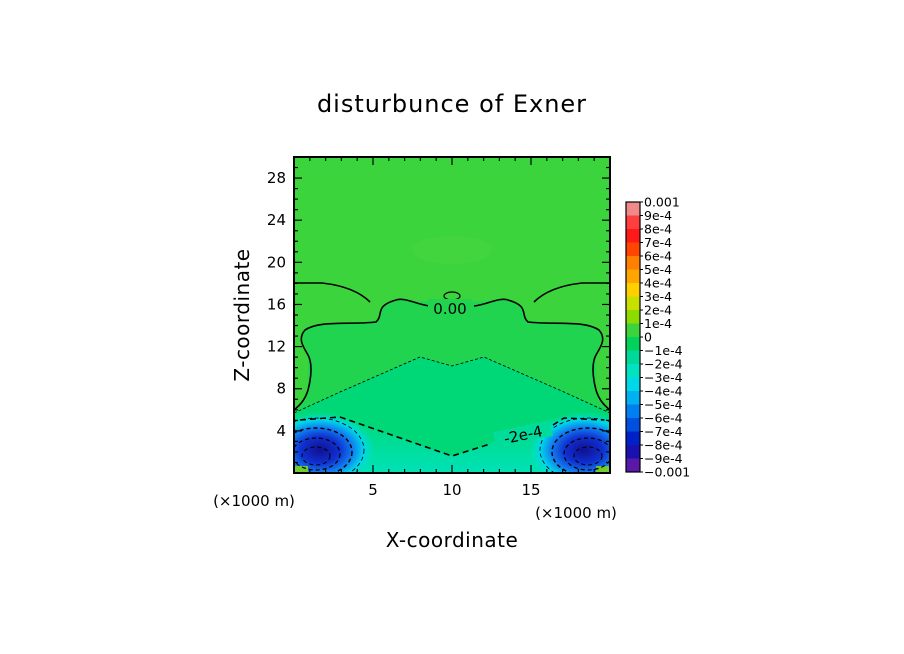 The height and width of the screenshot is (654, 904). What do you see at coordinates (663, 458) in the screenshot?
I see `colorbar-label: −9e-4` at bounding box center [663, 458].